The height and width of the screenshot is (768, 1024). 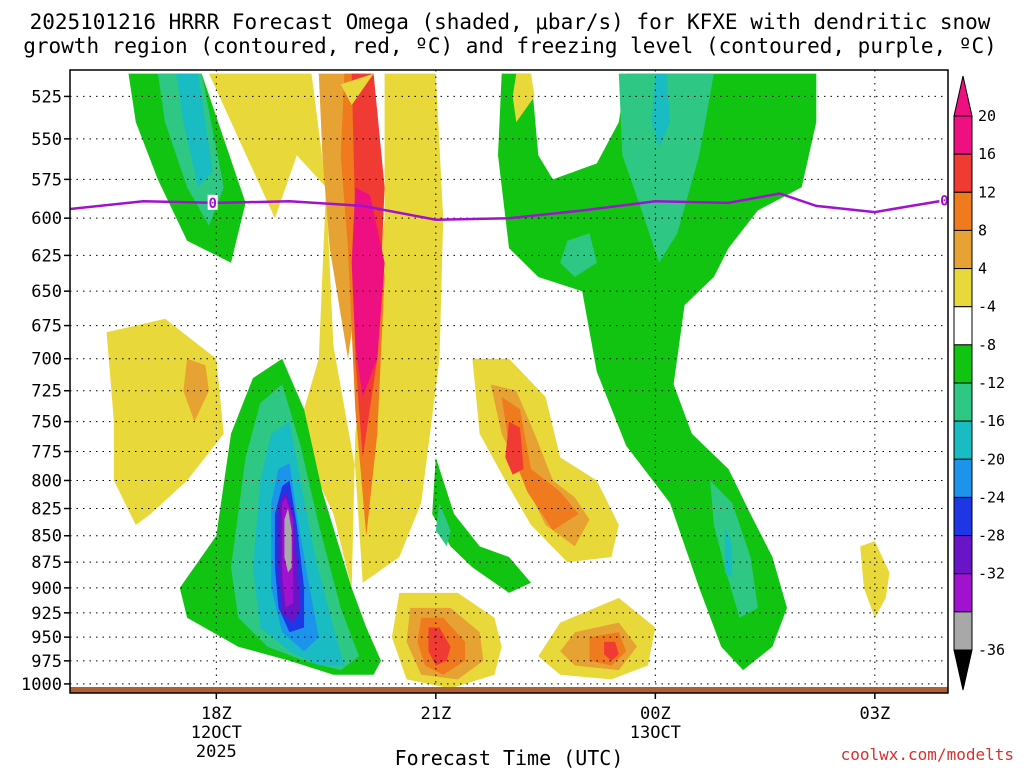 What do you see at coordinates (216, 733) in the screenshot?
I see `x-tick-date: 12OCT` at bounding box center [216, 733].